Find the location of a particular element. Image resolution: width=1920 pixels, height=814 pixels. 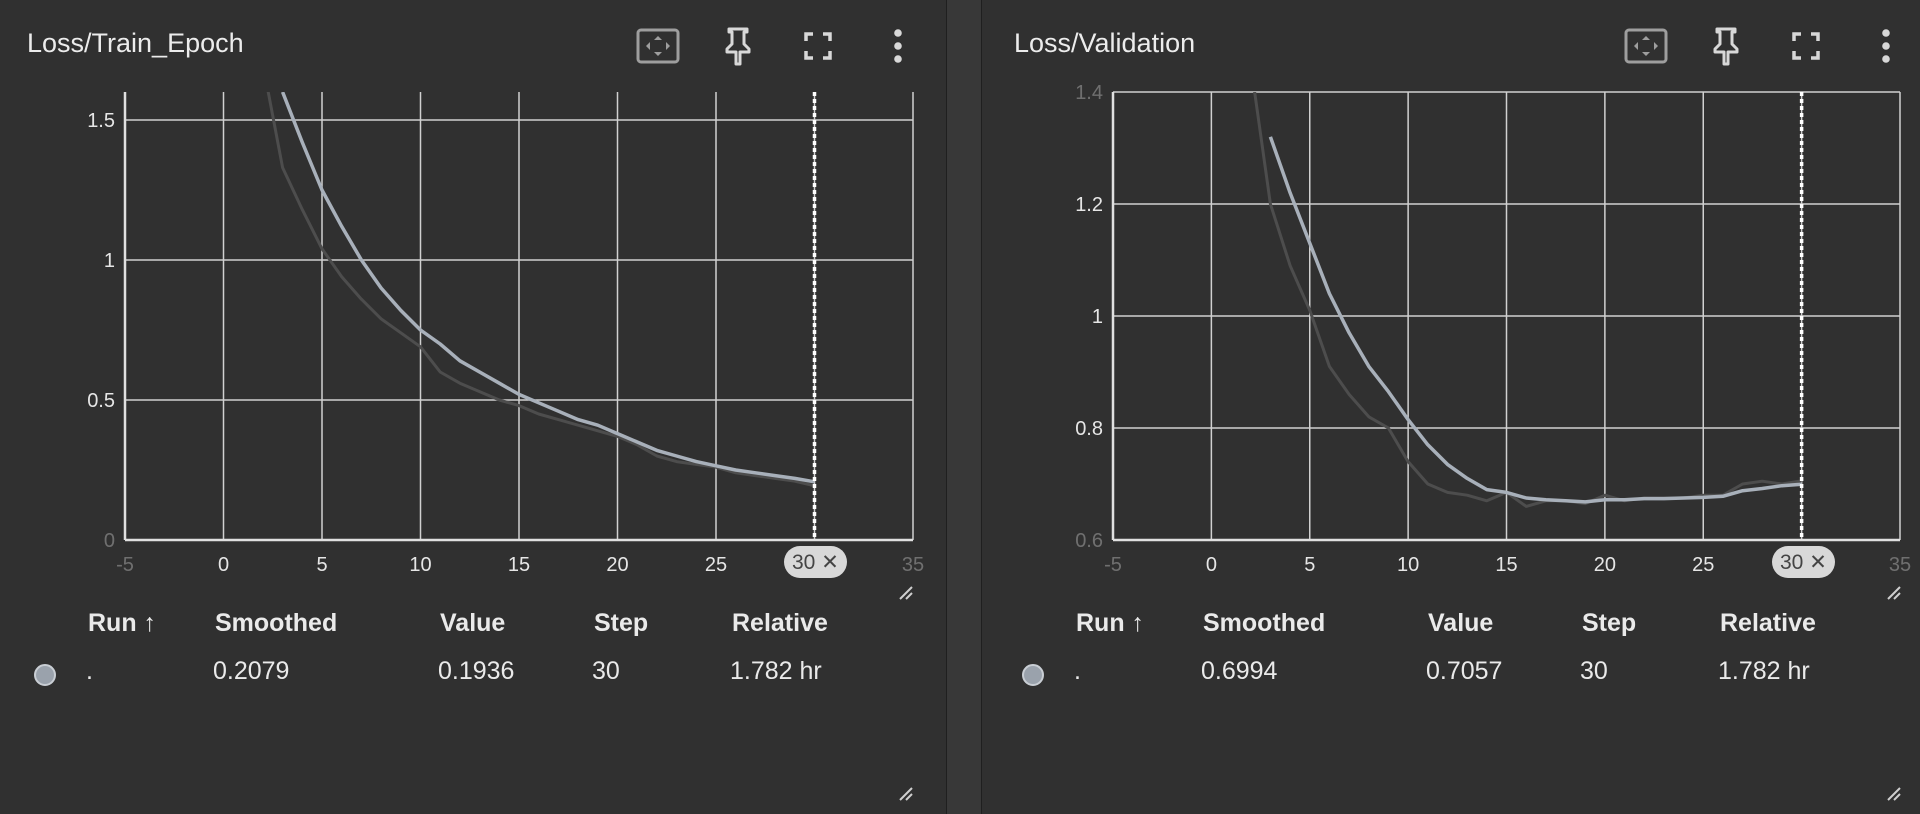

cell-value: 0.1936 is located at coordinates (476, 671).